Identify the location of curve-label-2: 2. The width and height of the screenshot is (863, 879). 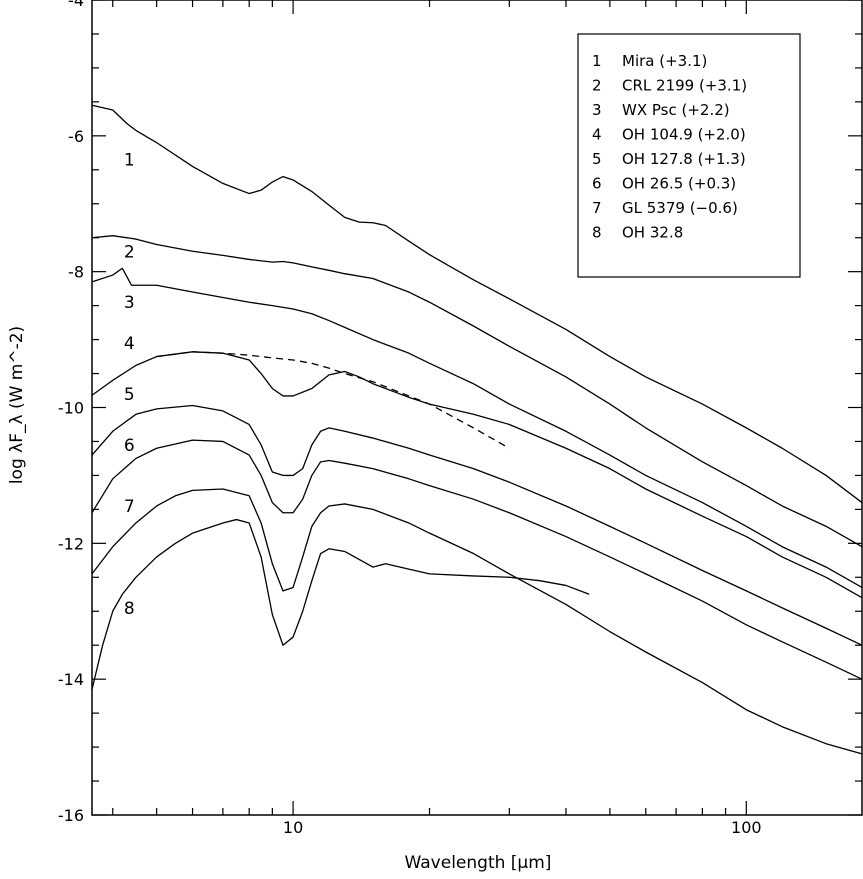
(129, 252).